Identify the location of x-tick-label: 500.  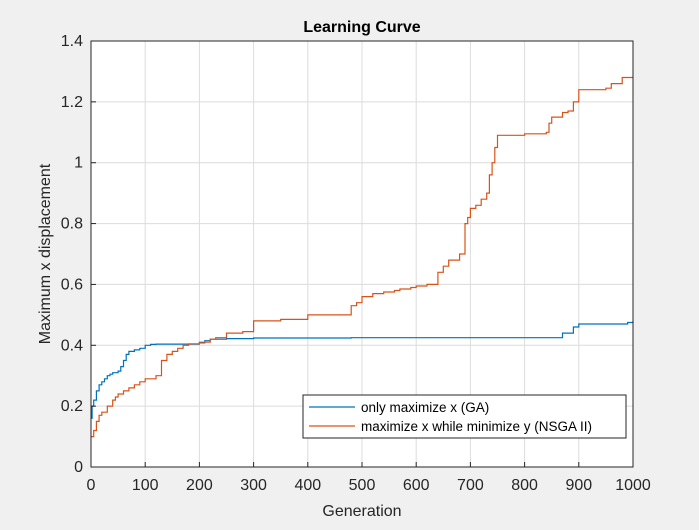
(362, 485).